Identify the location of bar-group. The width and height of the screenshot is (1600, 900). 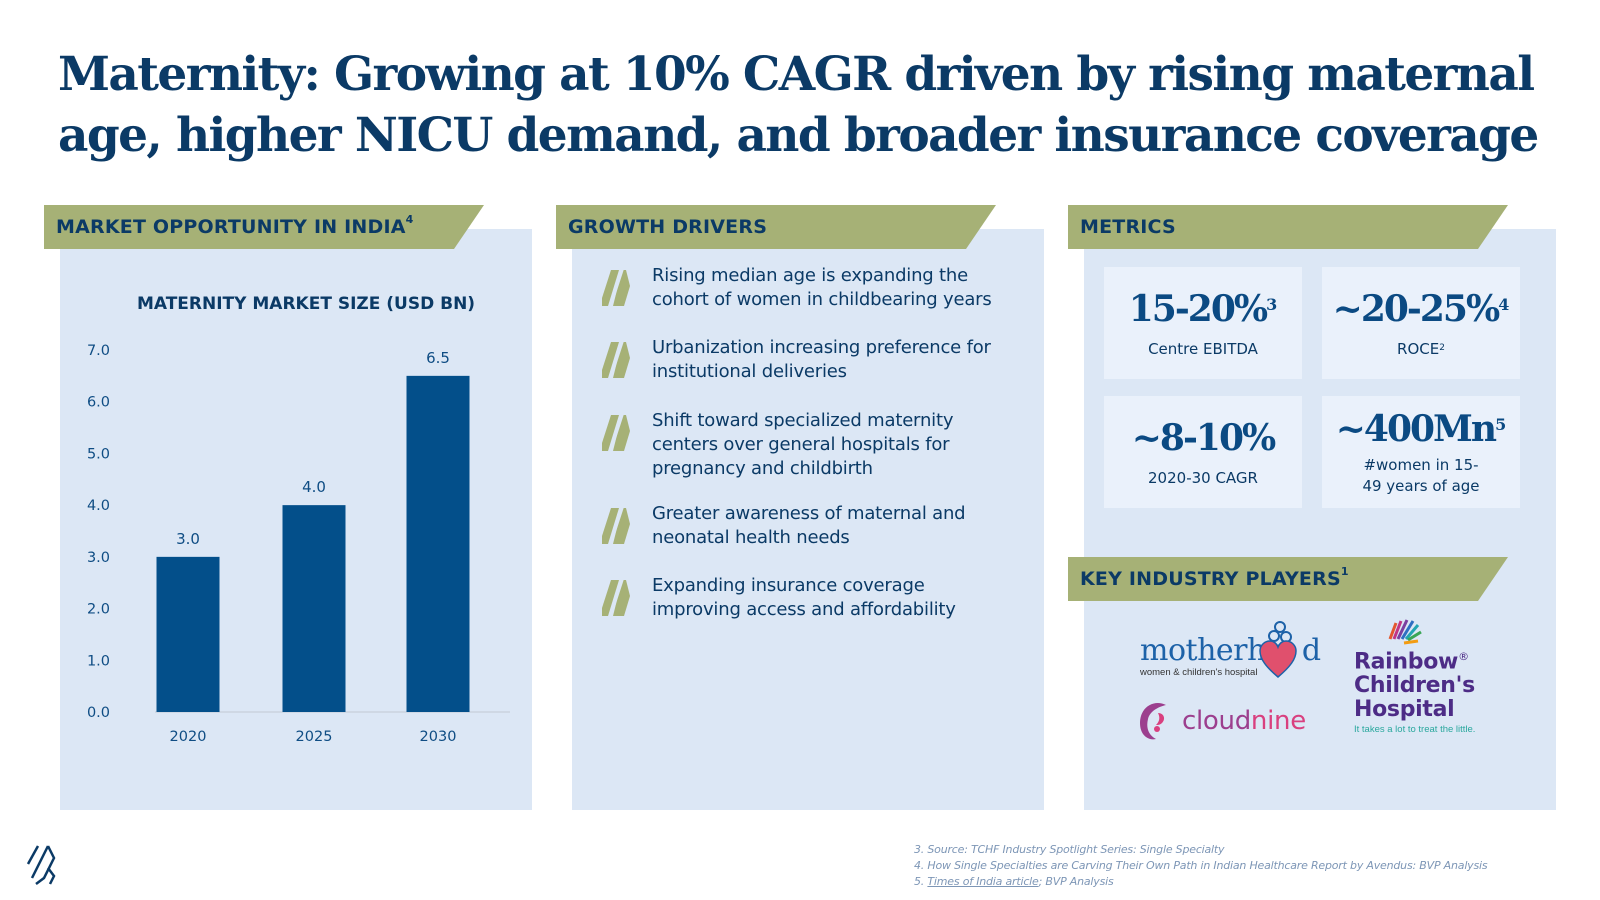
(313, 543).